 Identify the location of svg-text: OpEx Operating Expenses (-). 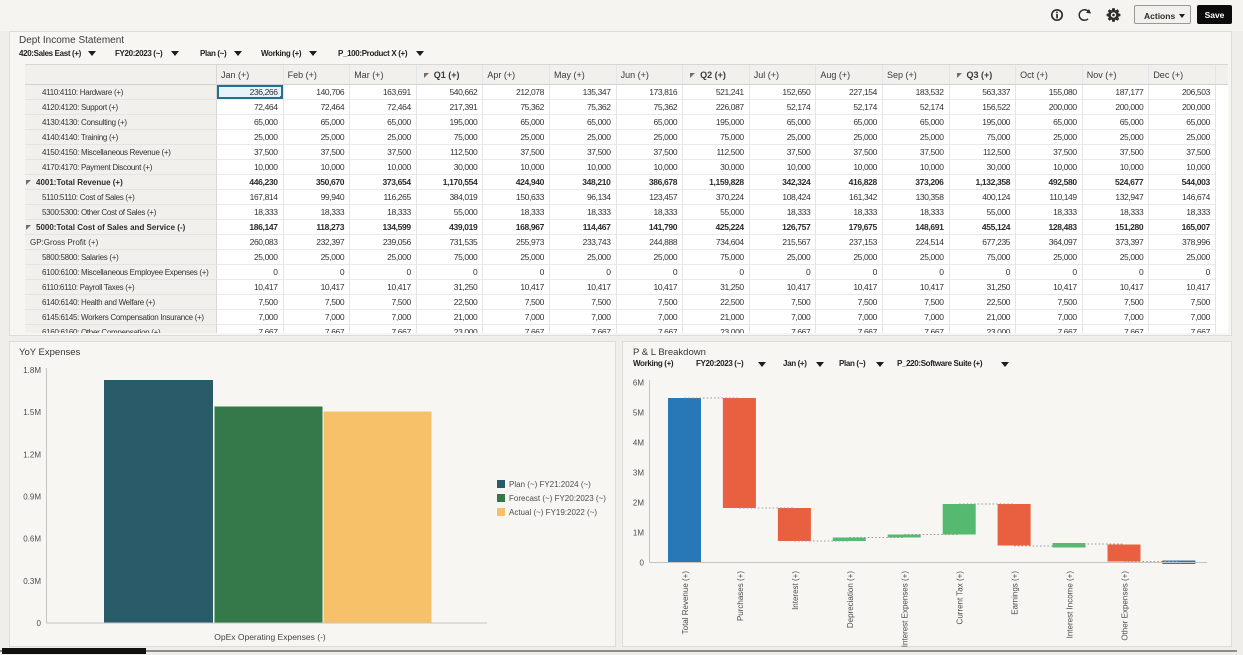
(270, 637).